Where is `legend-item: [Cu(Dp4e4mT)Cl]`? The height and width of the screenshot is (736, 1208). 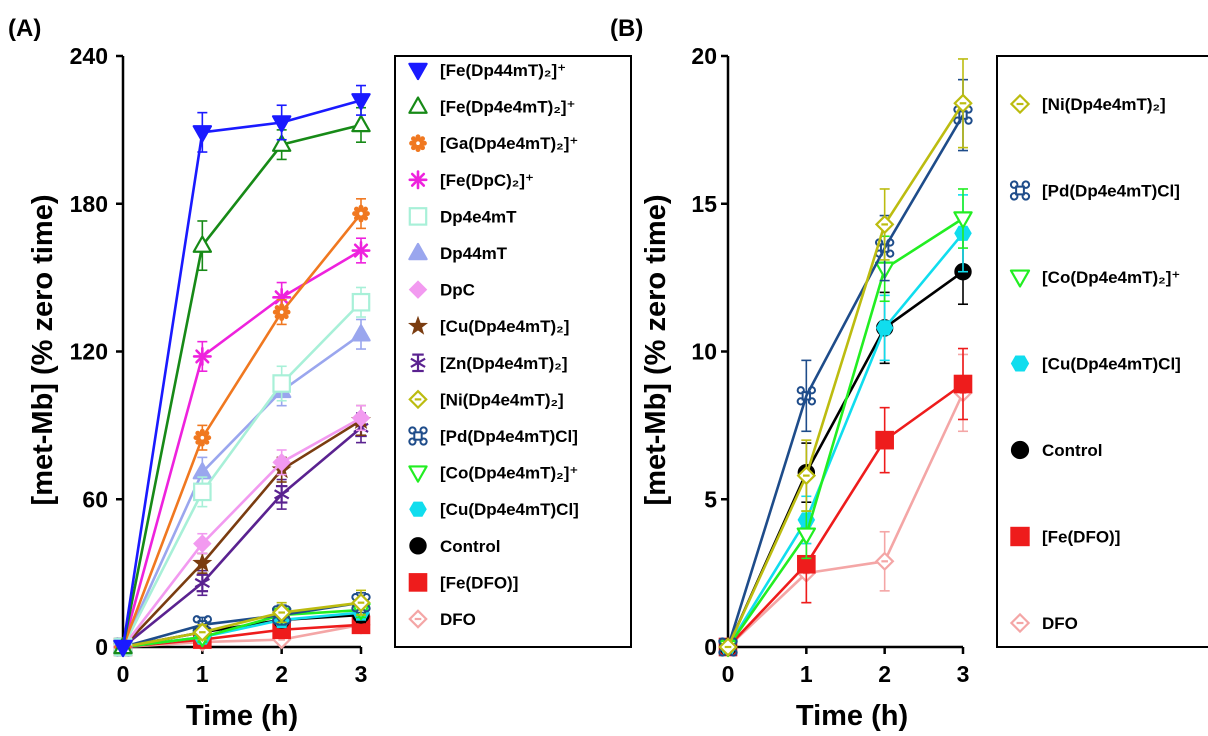 legend-item: [Cu(Dp4e4mT)Cl] is located at coordinates (1095, 364).